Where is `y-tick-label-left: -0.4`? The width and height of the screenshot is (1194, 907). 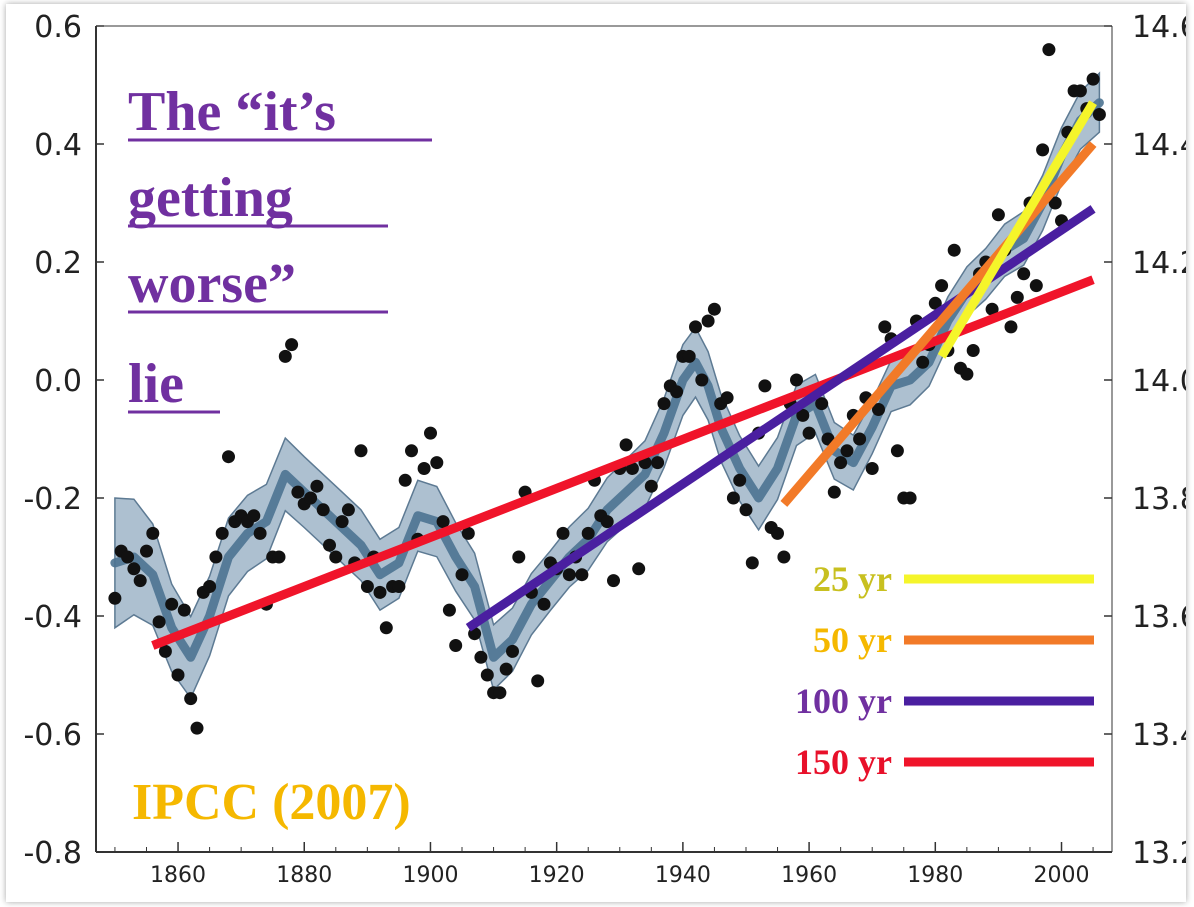 y-tick-label-left: -0.4 is located at coordinates (52, 617).